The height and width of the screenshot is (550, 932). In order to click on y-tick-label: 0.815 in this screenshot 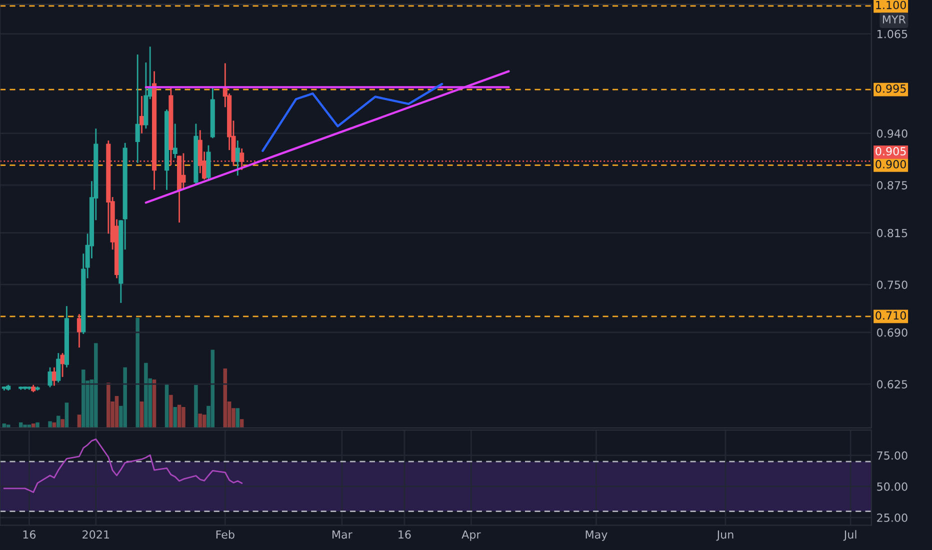, I will do `click(892, 233)`.